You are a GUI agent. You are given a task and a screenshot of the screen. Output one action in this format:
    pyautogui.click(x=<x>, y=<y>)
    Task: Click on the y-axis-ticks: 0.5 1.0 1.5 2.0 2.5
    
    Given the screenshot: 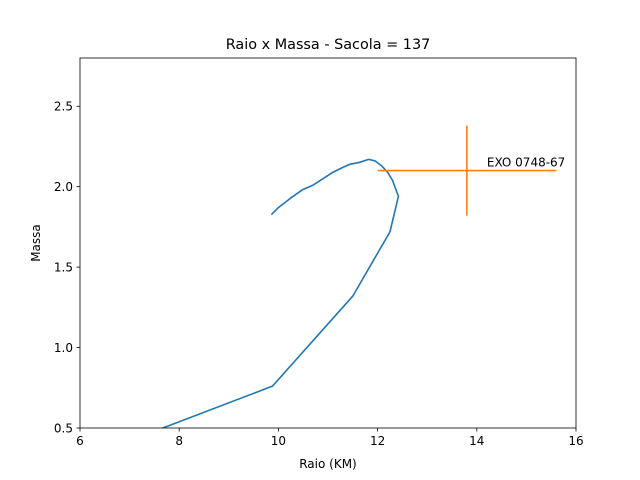 What is the action you would take?
    pyautogui.click(x=67, y=267)
    